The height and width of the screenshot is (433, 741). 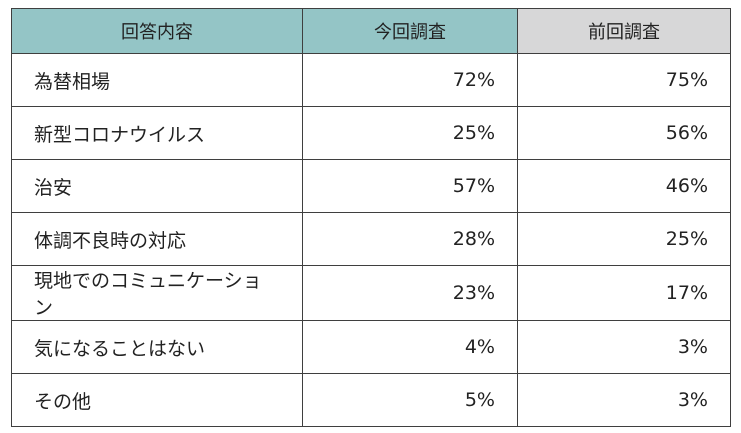 I want to click on header-row: 回答内容 今回調査 前回調査, so click(x=371, y=31).